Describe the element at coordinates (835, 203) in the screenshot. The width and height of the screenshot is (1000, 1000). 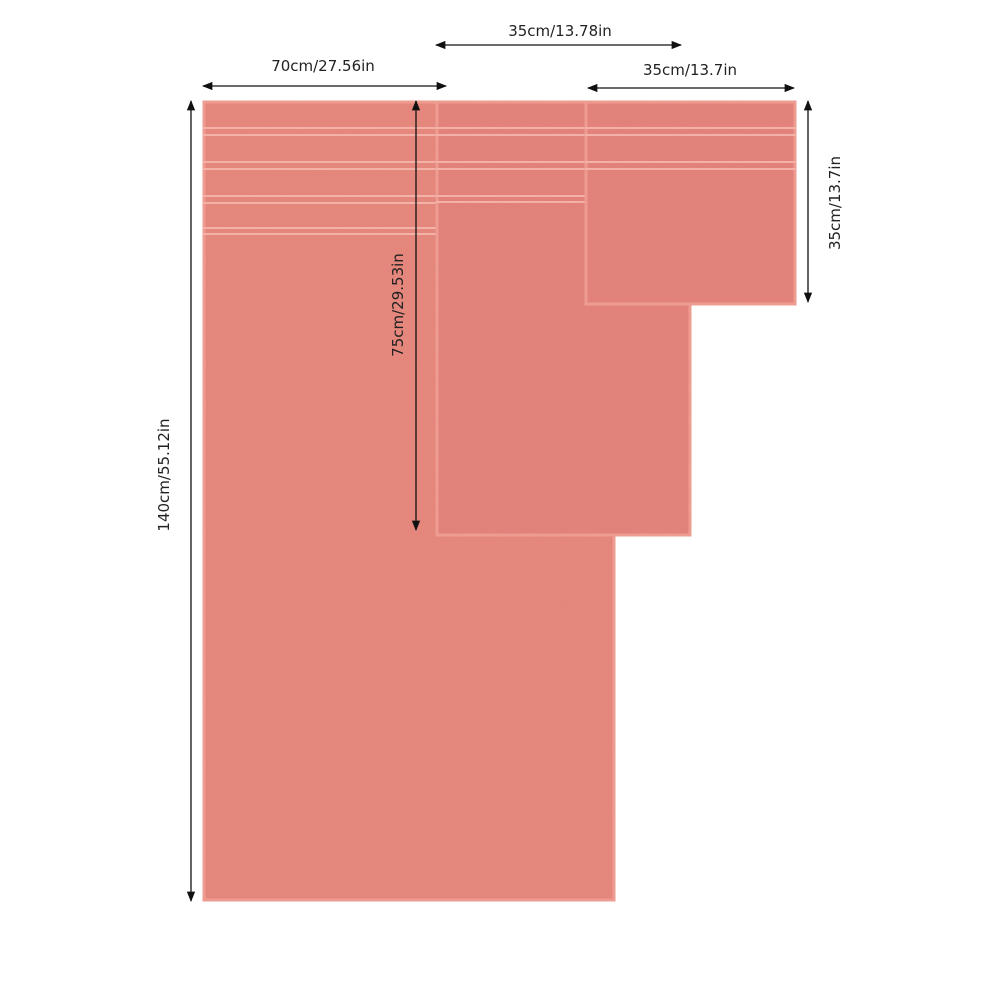
I see `washcloth-height-label: 35cm/13.7in` at that location.